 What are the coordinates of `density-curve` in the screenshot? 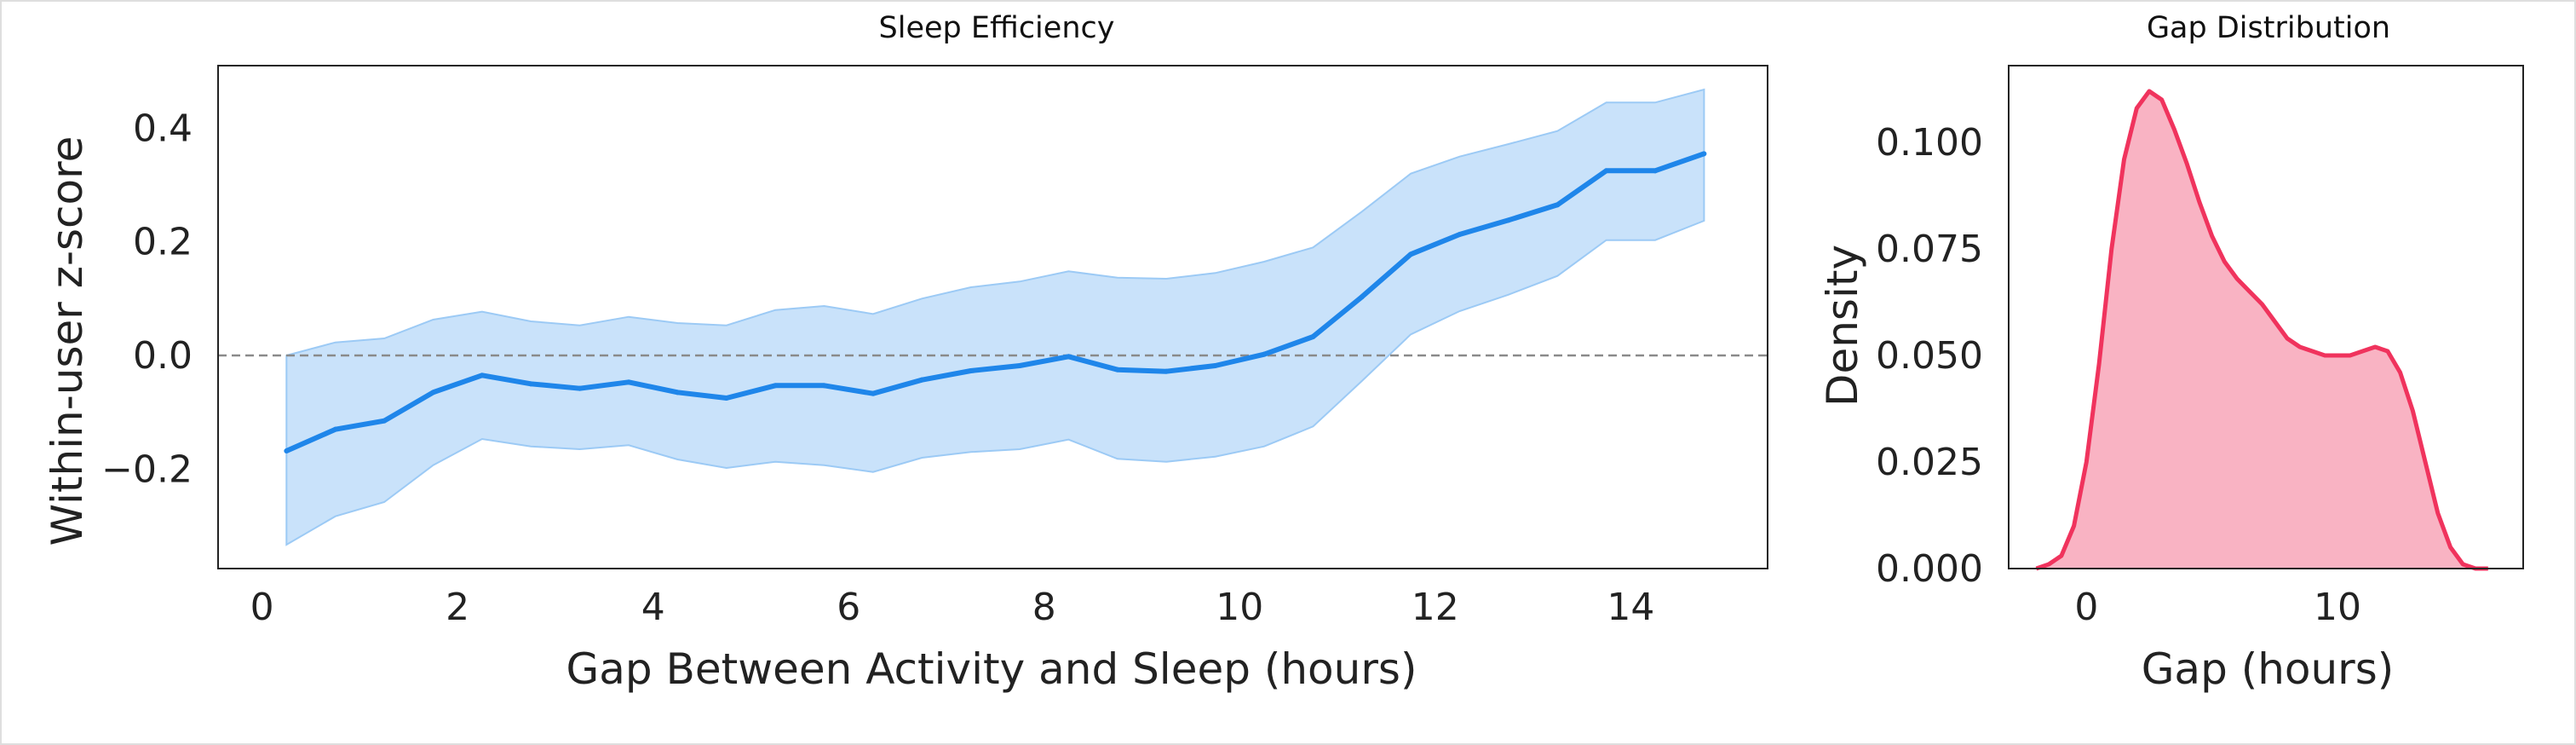 It's located at (2261, 330).